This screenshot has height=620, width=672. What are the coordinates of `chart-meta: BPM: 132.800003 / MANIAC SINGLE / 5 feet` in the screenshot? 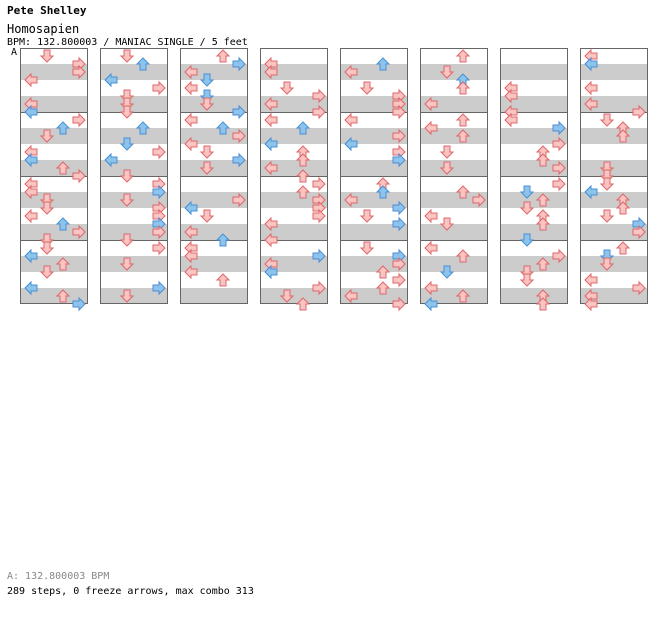 It's located at (127, 42).